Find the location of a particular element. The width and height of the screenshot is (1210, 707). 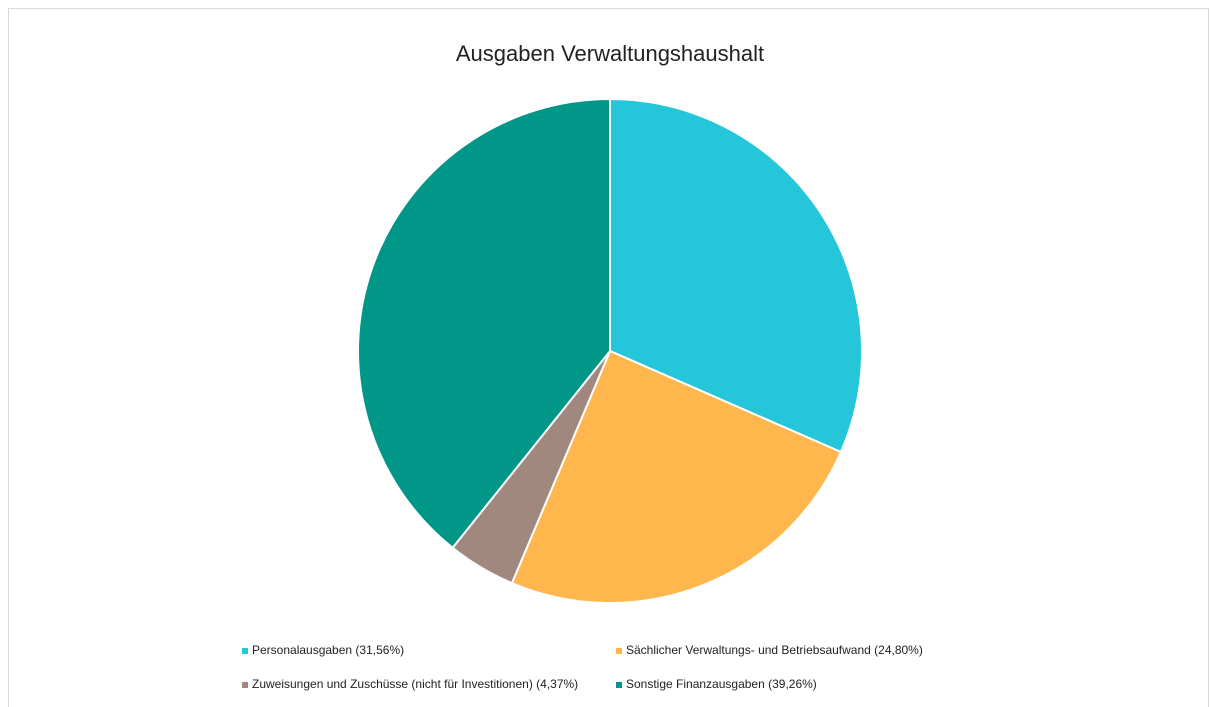

chart-title: Ausgaben Verwaltungshaushalt is located at coordinates (610, 53).